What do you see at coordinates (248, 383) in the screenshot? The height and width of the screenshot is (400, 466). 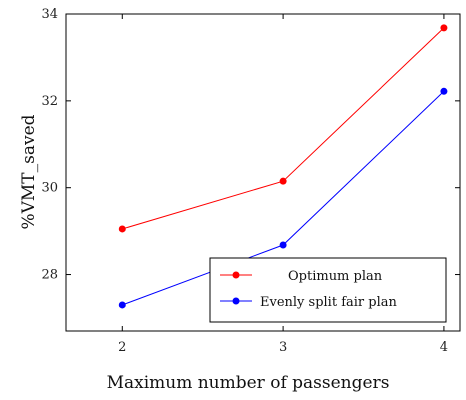 I see `x-axis-label: Maximum number of passengers` at bounding box center [248, 383].